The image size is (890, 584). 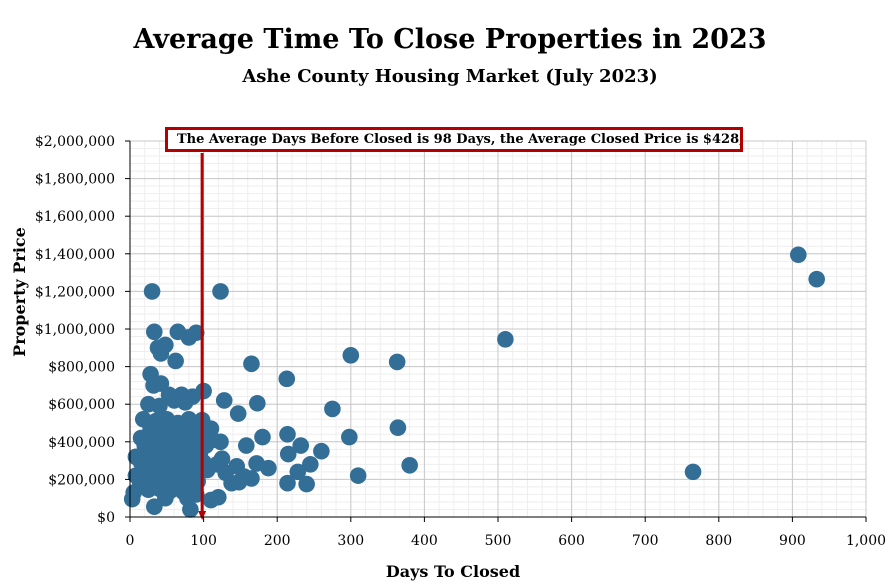 What do you see at coordinates (130, 541) in the screenshot?
I see `x-tick-label: 0` at bounding box center [130, 541].